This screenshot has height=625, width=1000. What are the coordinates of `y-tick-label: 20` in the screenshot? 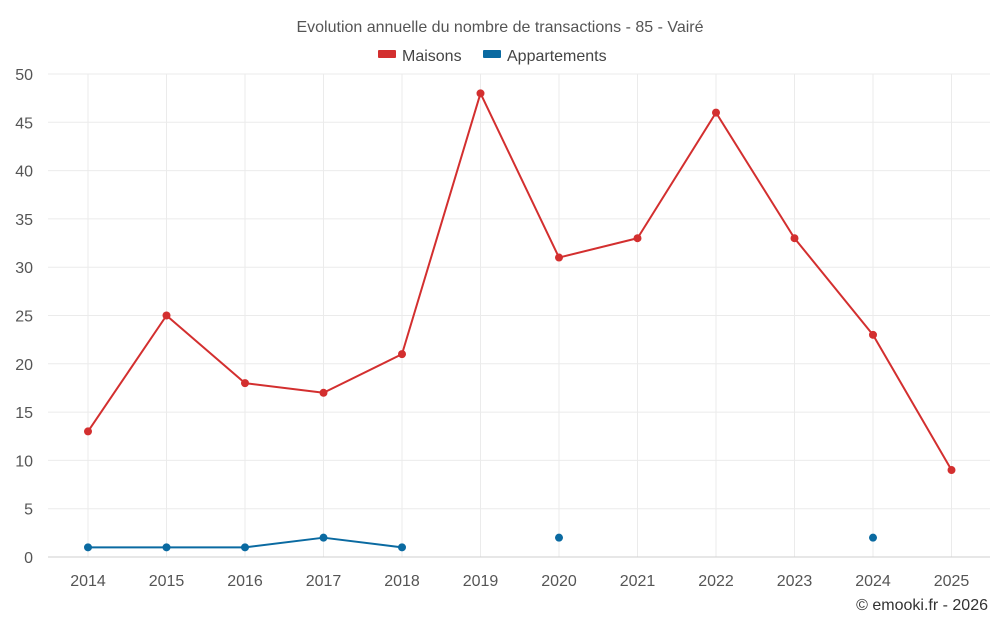 It's located at (24, 365).